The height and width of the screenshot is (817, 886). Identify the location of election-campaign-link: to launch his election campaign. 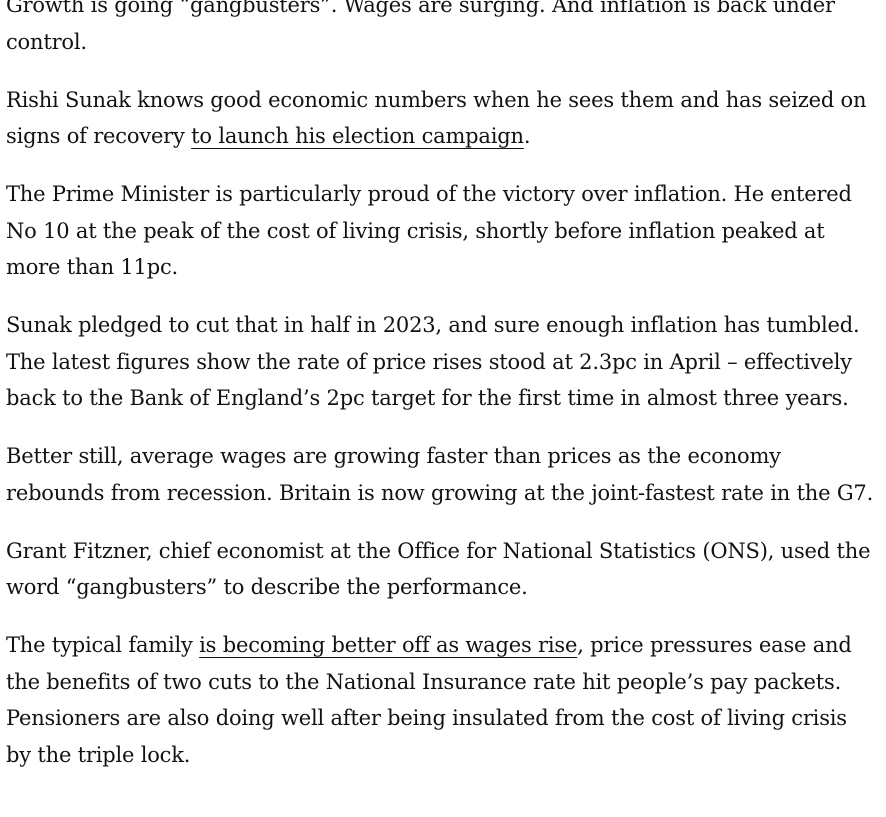
(357, 136).